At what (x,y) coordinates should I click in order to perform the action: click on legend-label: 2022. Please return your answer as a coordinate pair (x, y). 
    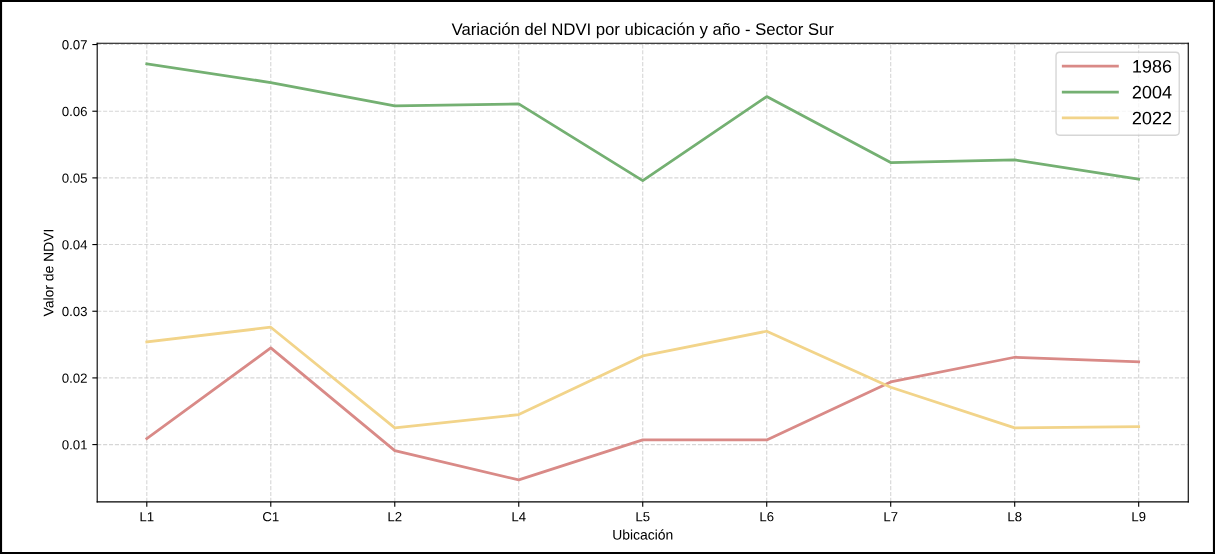
    Looking at the image, I should click on (1152, 118).